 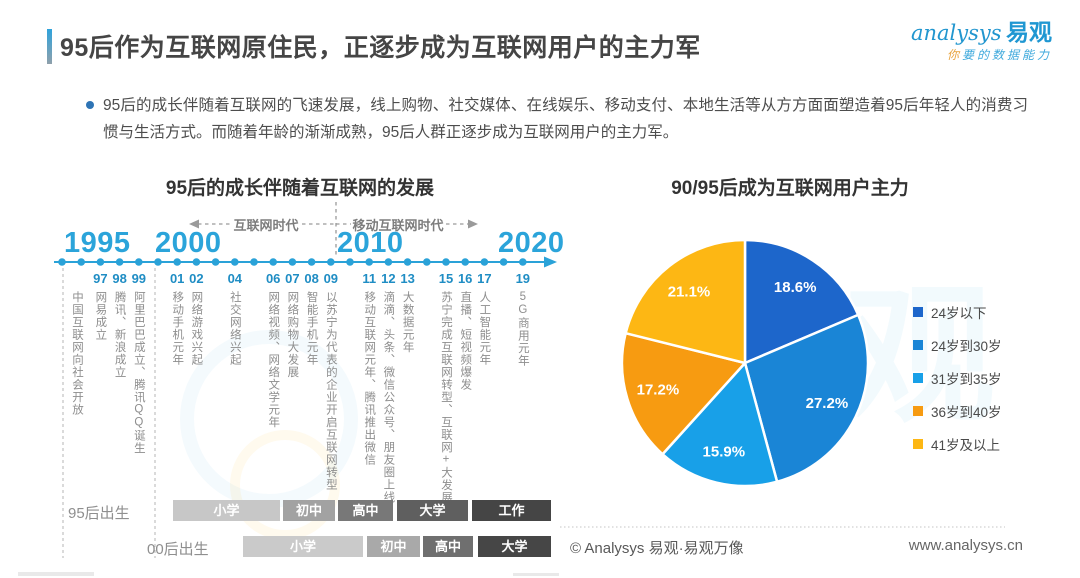 I want to click on legend-item-24岁以下: 24岁以下, so click(x=957, y=312).